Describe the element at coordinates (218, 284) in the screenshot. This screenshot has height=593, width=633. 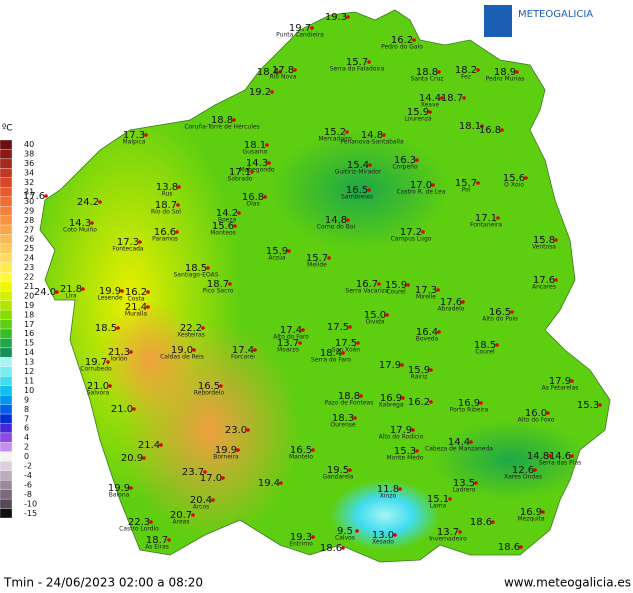
I see `station-value: 18.7` at that location.